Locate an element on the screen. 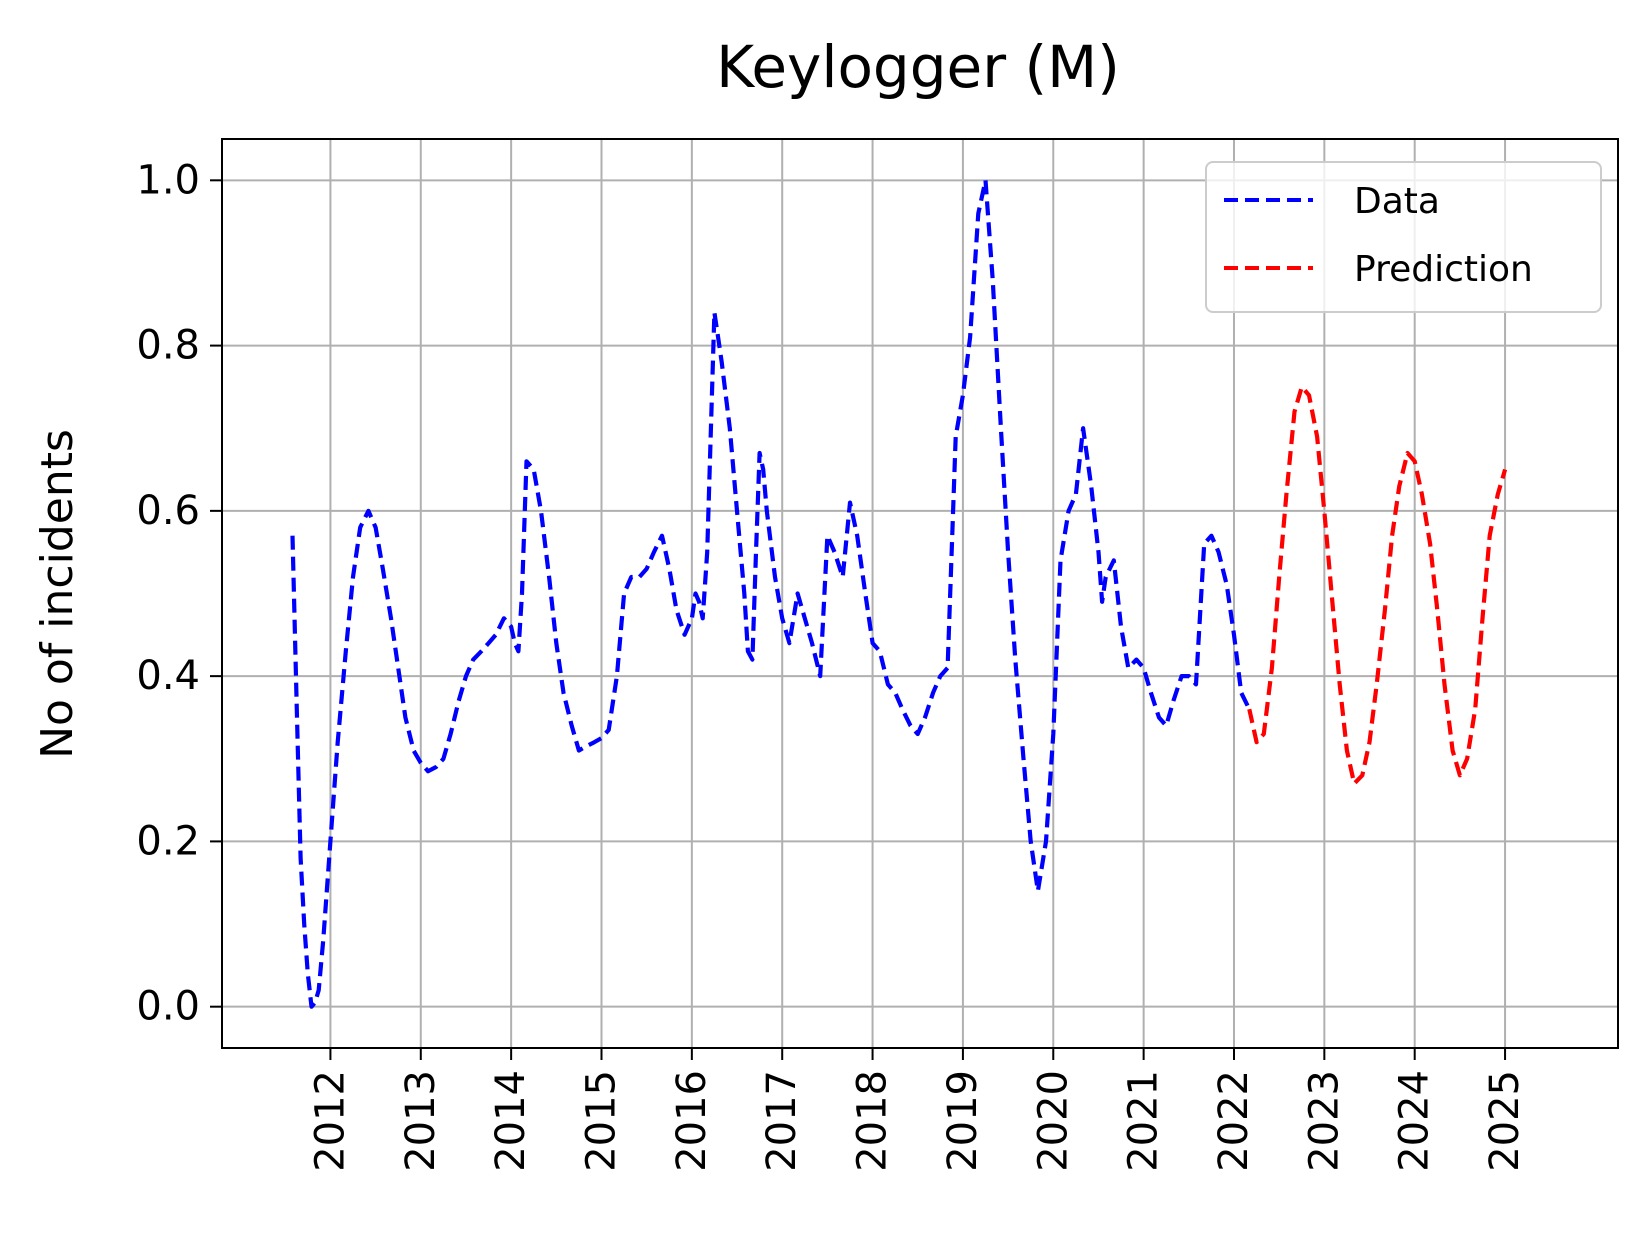 The height and width of the screenshot is (1242, 1647). series-line-prediction is located at coordinates (1377, 585).